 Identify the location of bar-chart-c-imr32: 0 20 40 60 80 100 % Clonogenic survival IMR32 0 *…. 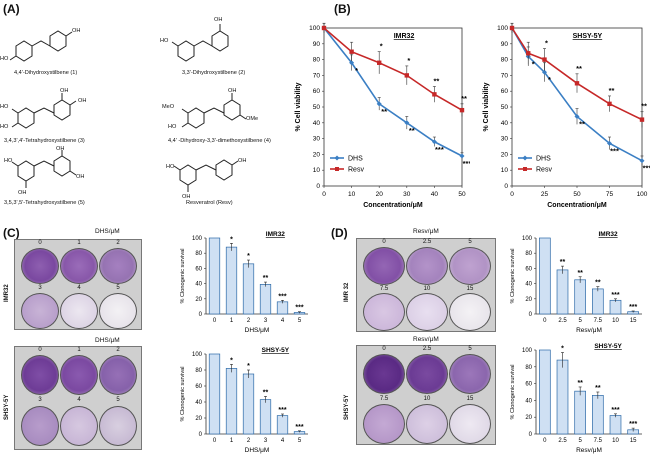
(244, 282).